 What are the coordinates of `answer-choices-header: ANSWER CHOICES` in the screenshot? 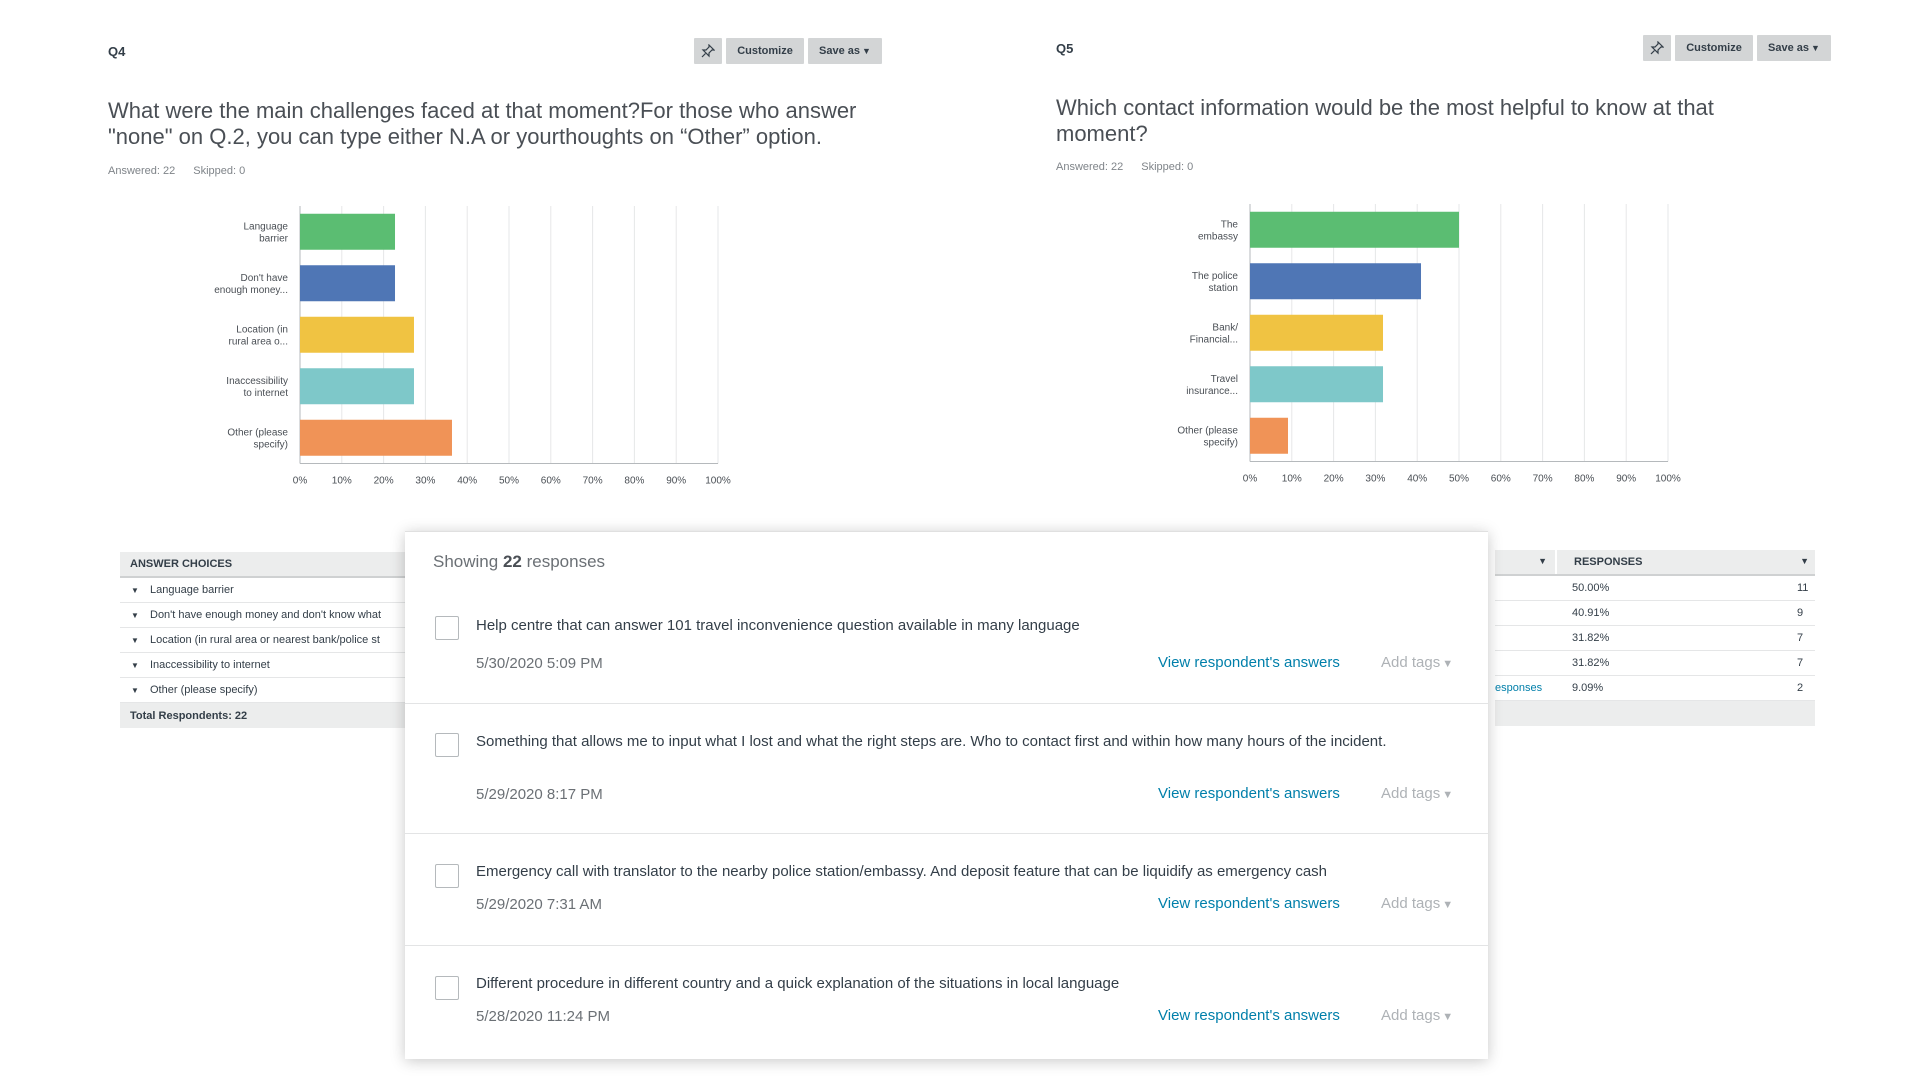 It's located at (265, 565).